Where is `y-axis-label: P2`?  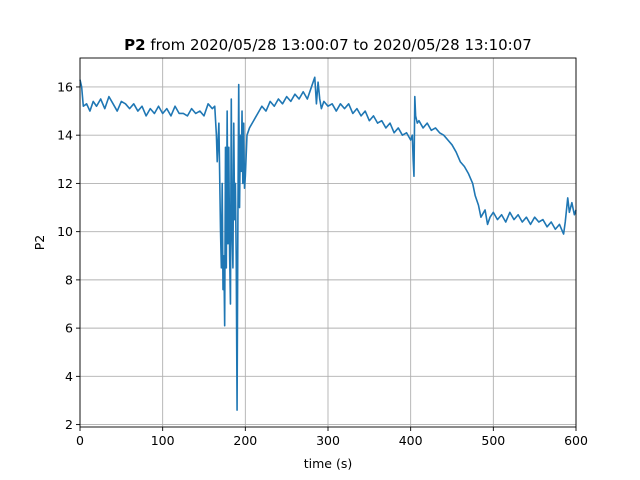
y-axis-label: P2 is located at coordinates (39, 243).